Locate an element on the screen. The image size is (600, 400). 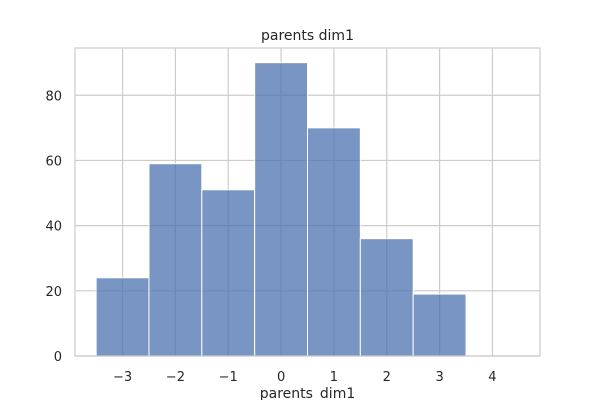
y-tick-label: 80 is located at coordinates (53, 96).